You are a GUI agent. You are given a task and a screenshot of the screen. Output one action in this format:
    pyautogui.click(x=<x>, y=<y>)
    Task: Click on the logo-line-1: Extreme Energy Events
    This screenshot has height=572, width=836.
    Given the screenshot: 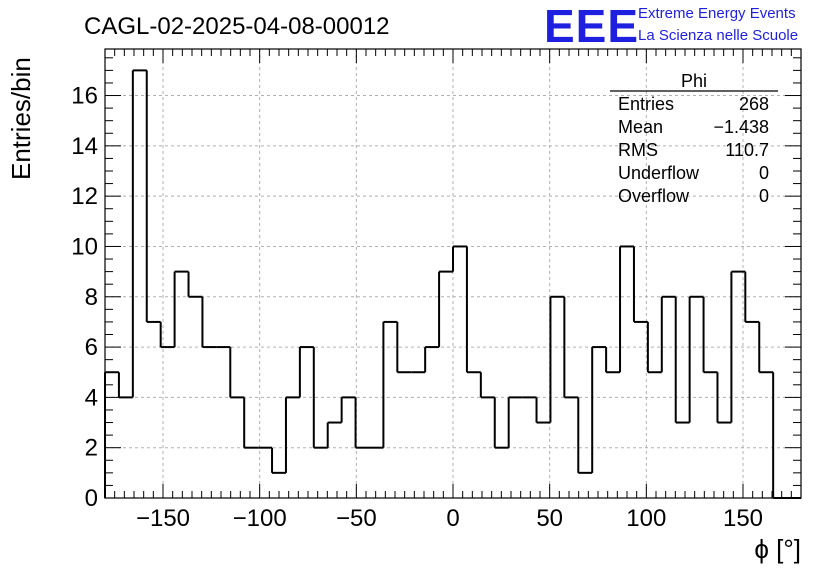 What is the action you would take?
    pyautogui.click(x=717, y=13)
    